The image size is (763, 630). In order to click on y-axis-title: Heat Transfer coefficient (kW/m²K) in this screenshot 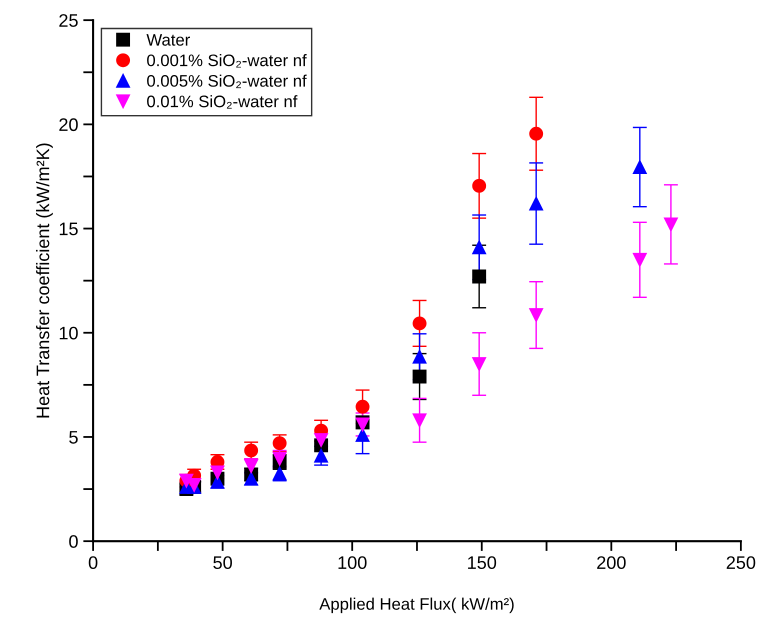, I will do `click(44, 280)`.